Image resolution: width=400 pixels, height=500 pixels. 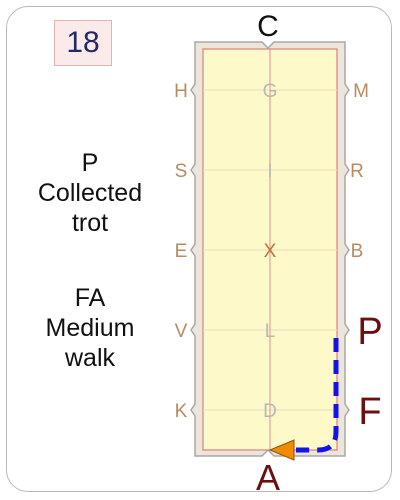 I want to click on movement-1-line-3: trot, so click(x=90, y=223).